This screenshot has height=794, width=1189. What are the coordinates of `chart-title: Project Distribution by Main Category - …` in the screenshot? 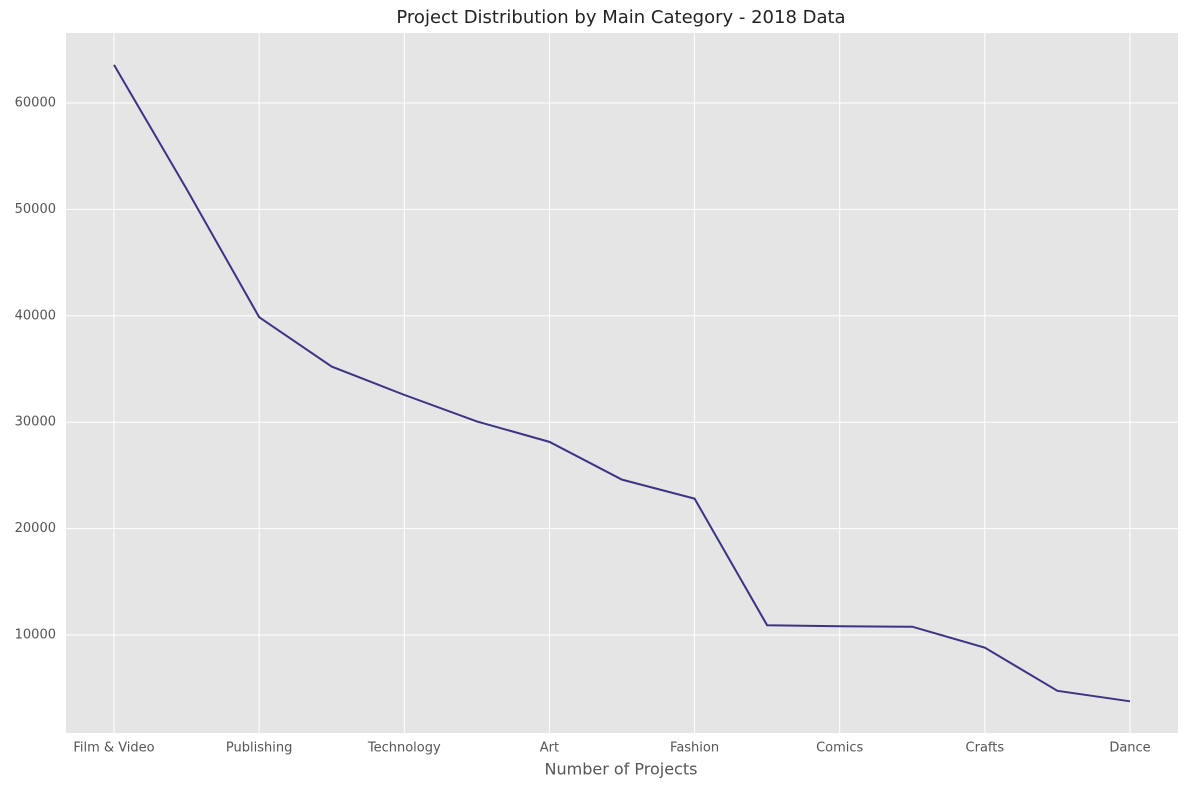 It's located at (620, 17).